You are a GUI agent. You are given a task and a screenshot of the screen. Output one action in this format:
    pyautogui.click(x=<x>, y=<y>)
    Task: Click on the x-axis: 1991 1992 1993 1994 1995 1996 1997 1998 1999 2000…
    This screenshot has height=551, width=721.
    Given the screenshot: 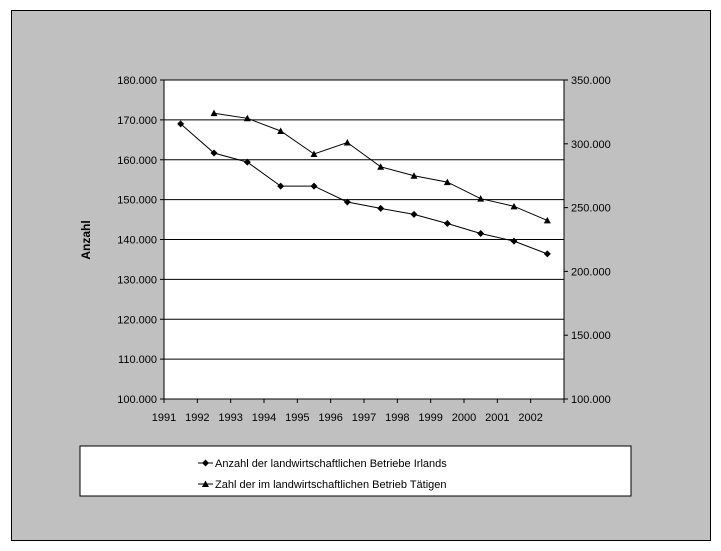 What is the action you would take?
    pyautogui.click(x=358, y=411)
    